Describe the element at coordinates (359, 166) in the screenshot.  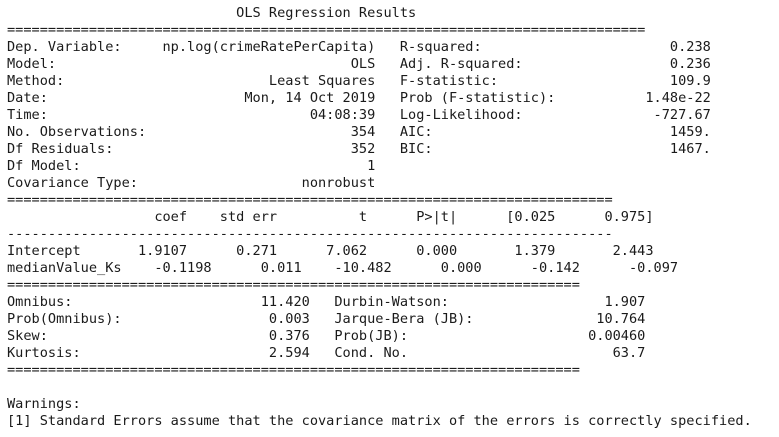
I see `summary-row-df-model: Df Model: 1` at that location.